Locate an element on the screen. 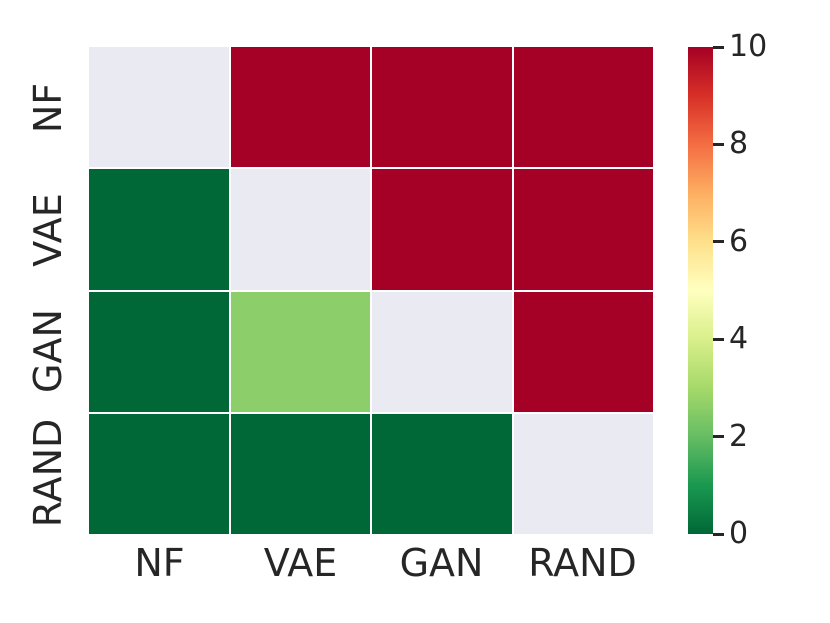 The height and width of the screenshot is (623, 830). x-tick-label-vae: VAE is located at coordinates (300, 563).